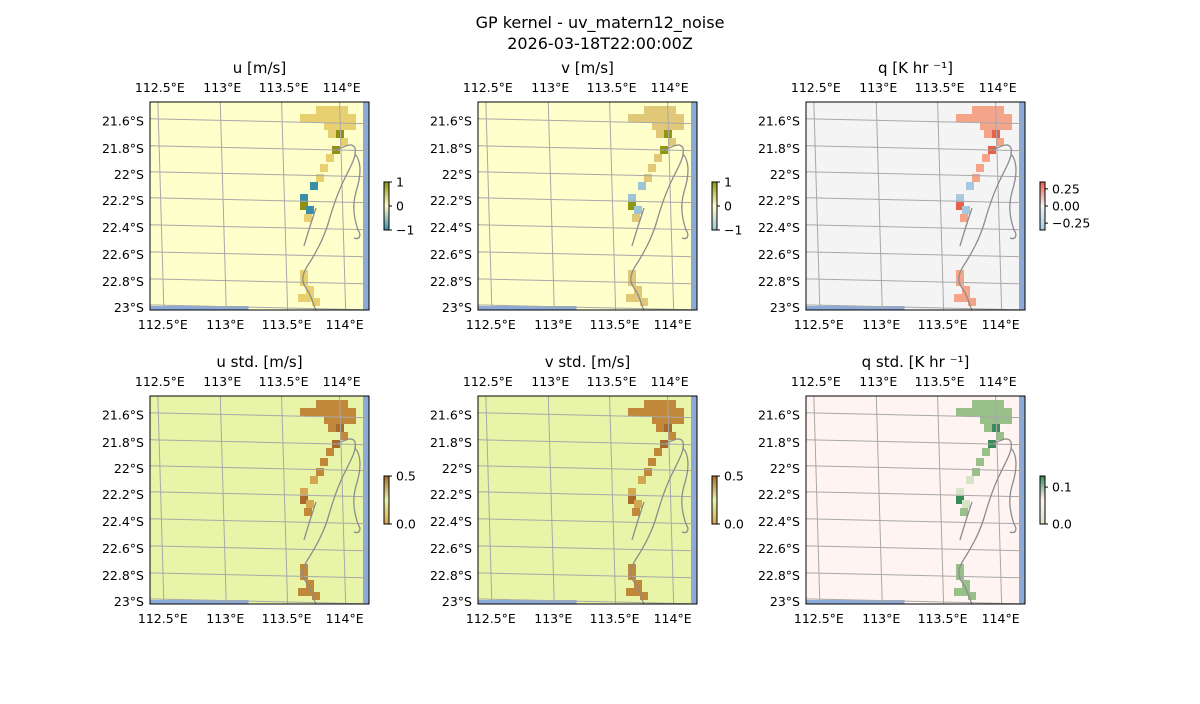  Describe the element at coordinates (259, 206) in the screenshot. I see `map-frame` at that location.